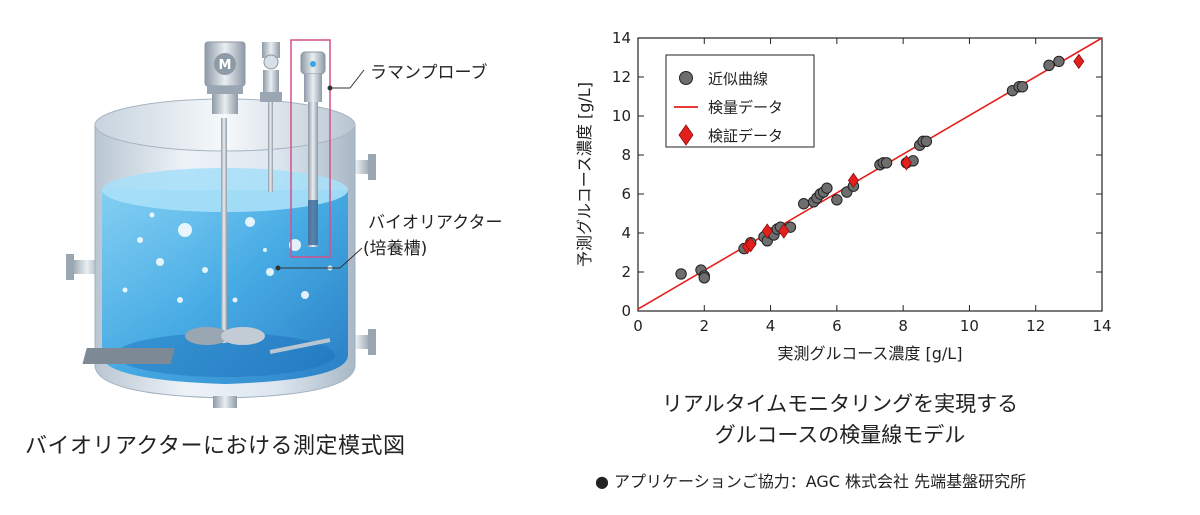 The image size is (1200, 515). Describe the element at coordinates (1035, 326) in the screenshot. I see `x-tick-label: 12` at that location.